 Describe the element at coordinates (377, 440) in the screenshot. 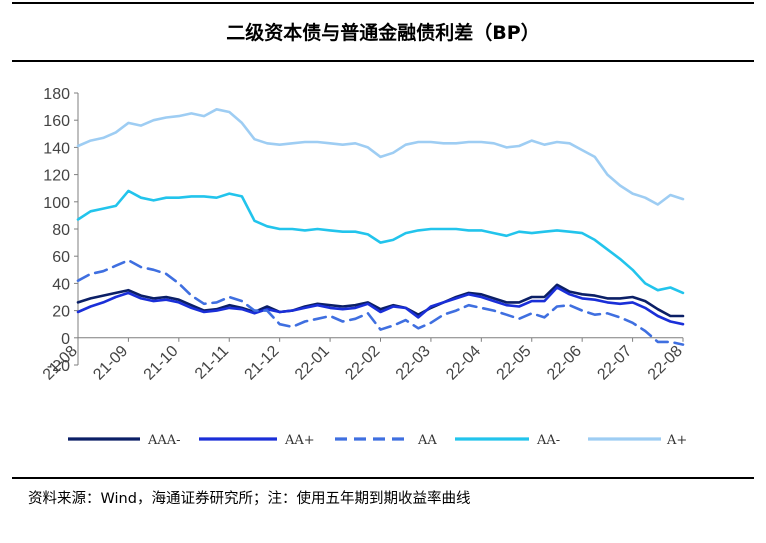

I see `chart-legend: AAA- AA+ AA AA- A+` at that location.